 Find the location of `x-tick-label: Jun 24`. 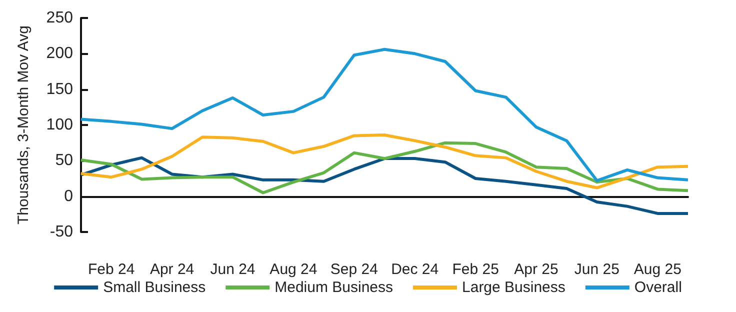

x-tick-label: Jun 24 is located at coordinates (233, 269).